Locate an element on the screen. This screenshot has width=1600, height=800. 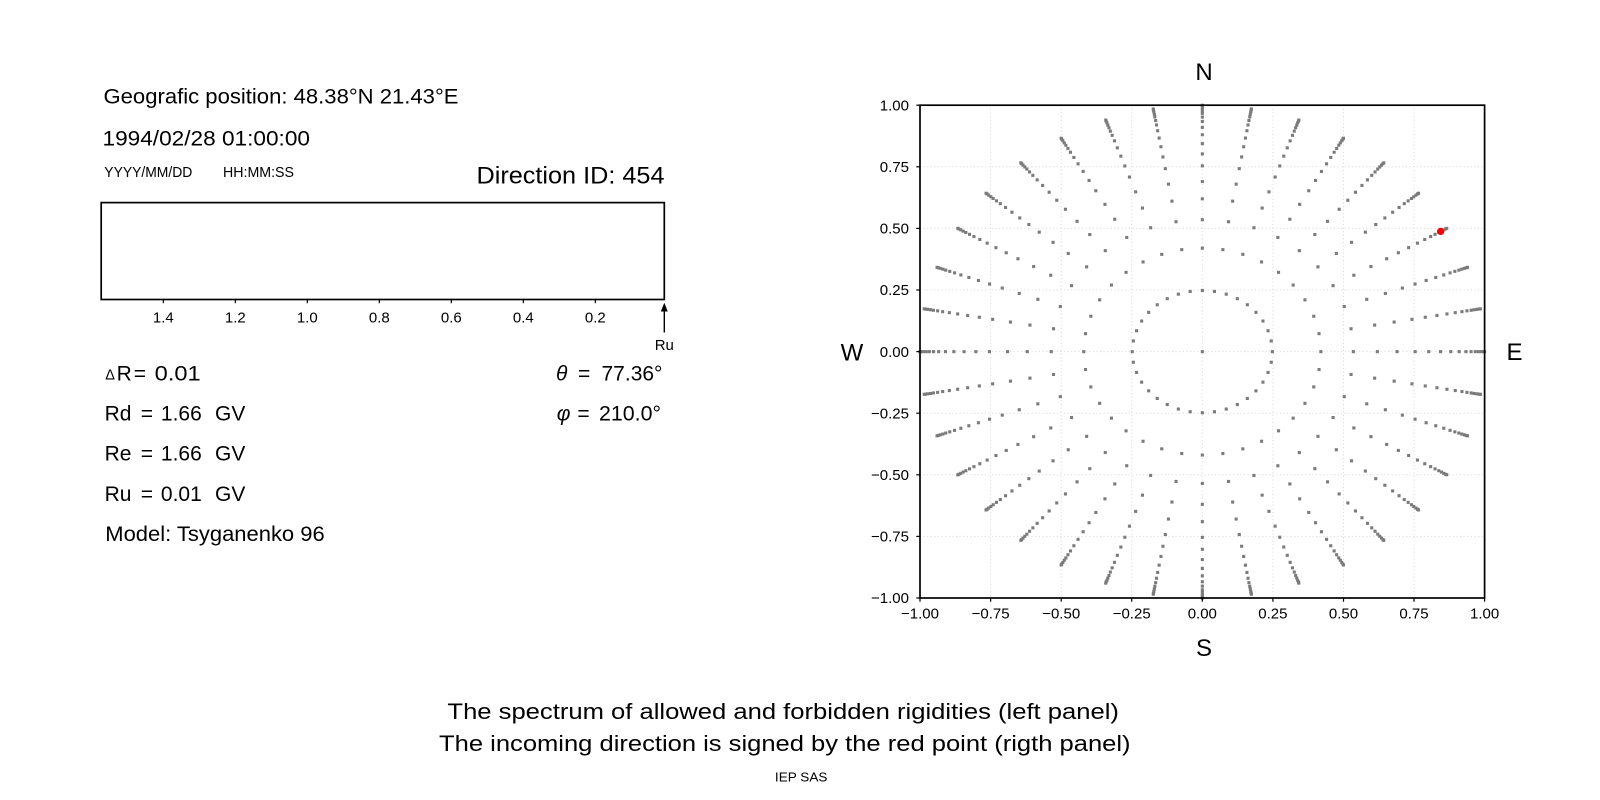
svg-text: Direction ID: 454 is located at coordinates (571, 176).